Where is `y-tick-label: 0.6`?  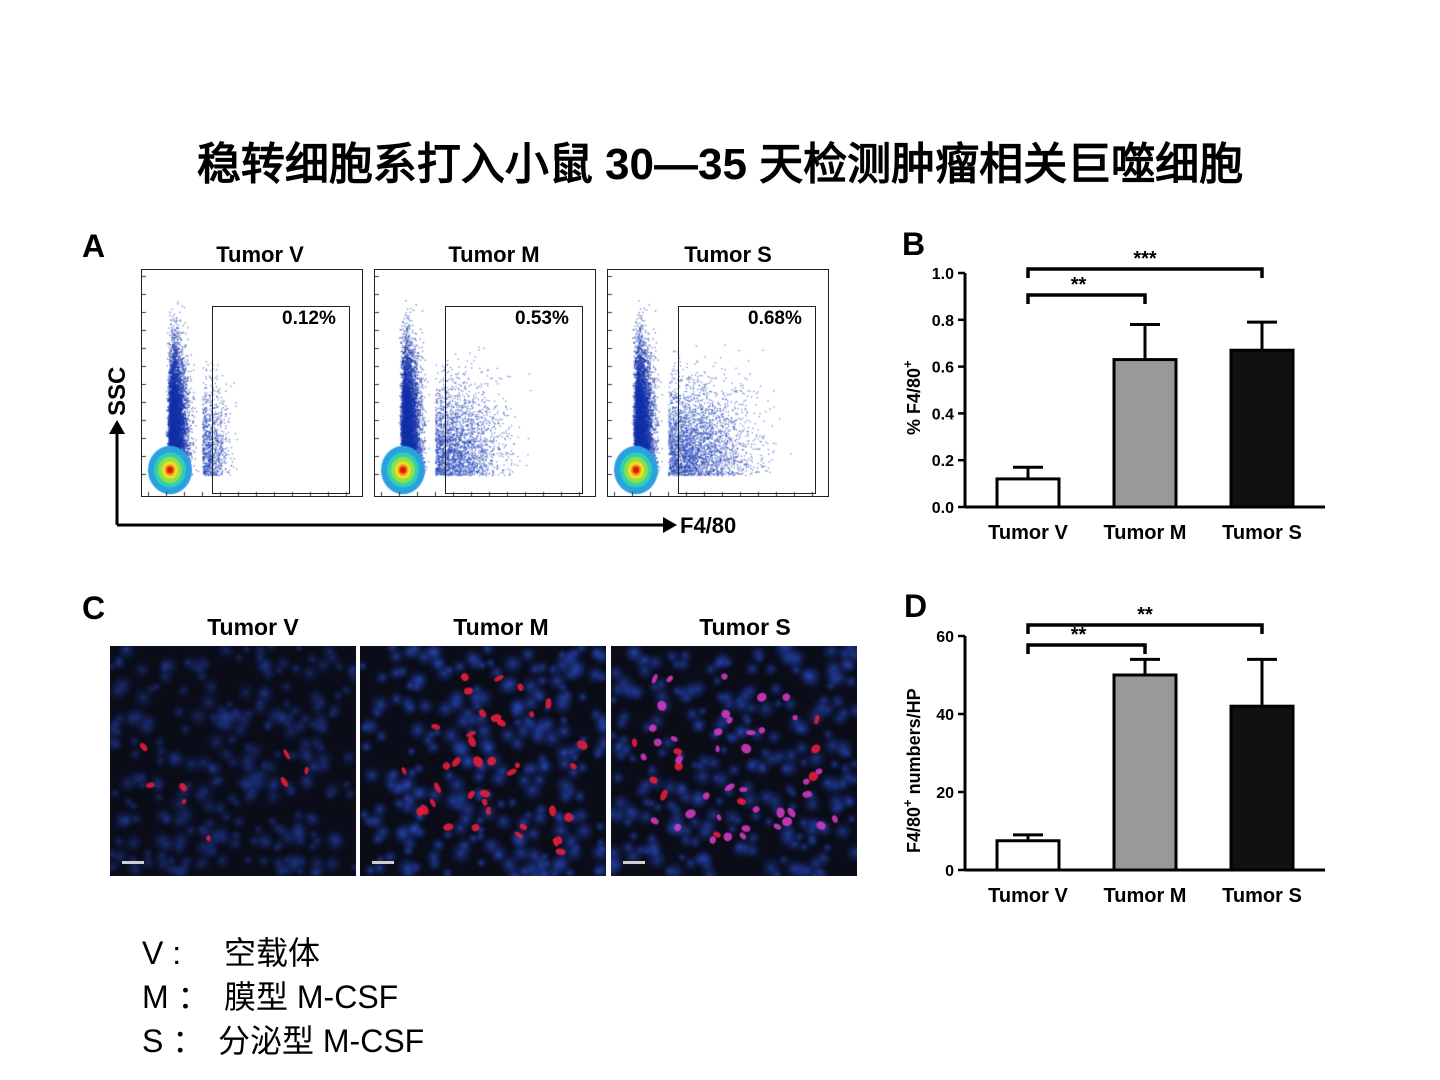
y-tick-label: 0.6 is located at coordinates (943, 368).